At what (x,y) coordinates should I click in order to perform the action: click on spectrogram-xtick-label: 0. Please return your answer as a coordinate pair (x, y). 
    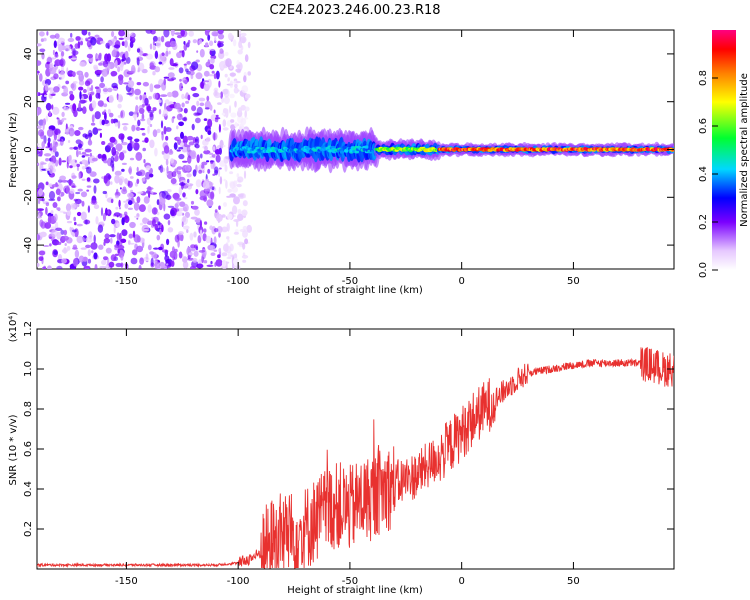
    Looking at the image, I should click on (461, 281).